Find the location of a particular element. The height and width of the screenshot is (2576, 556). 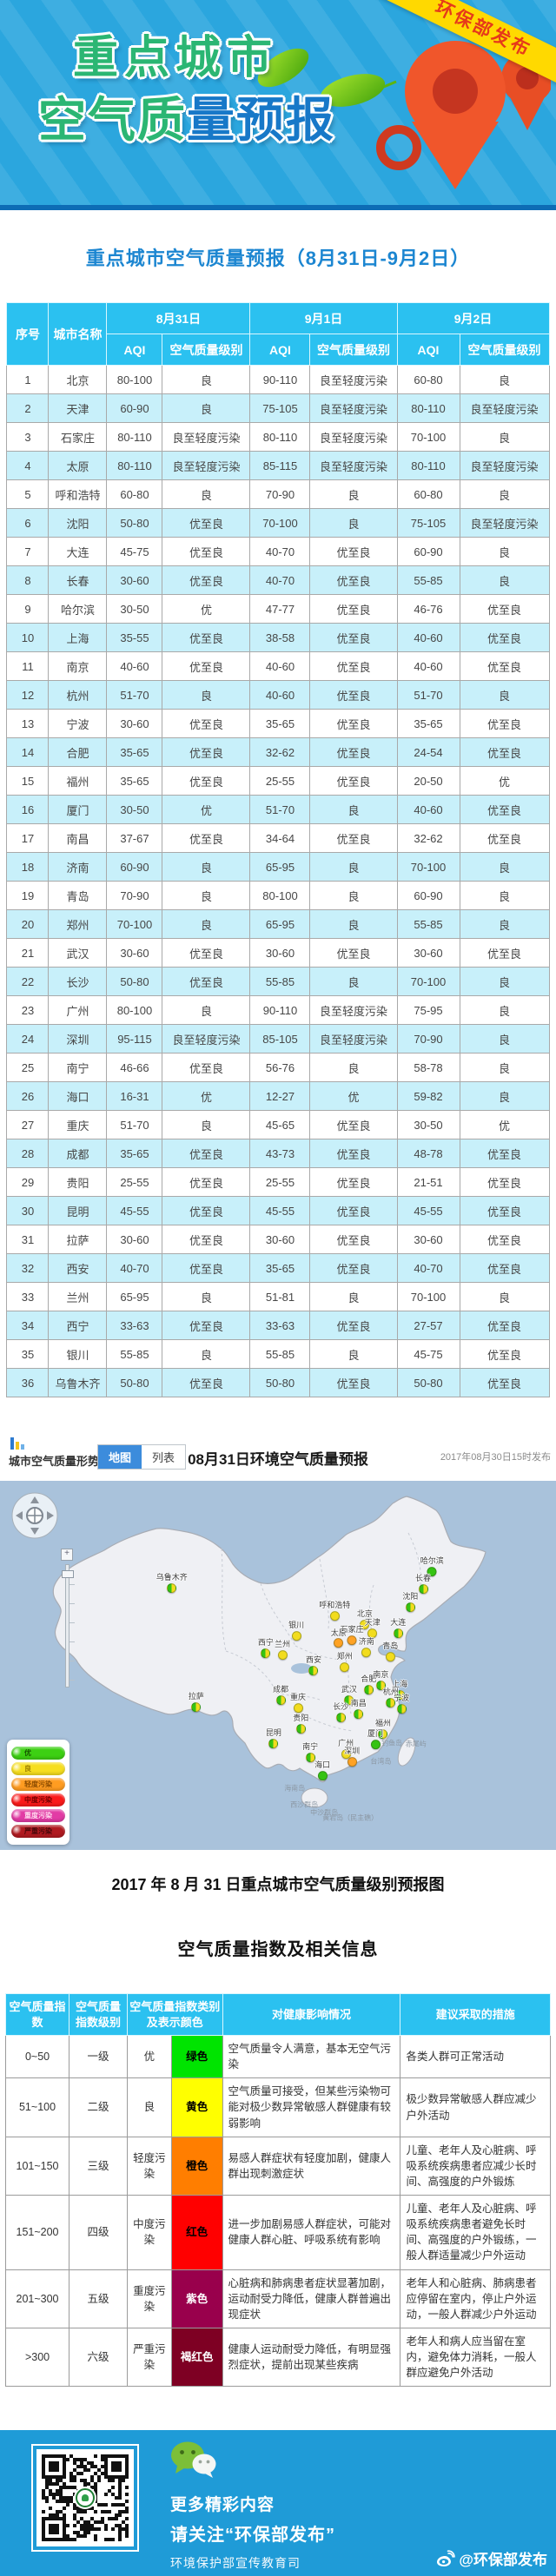

map-city-marker: 乌鲁木齐 is located at coordinates (172, 1583).